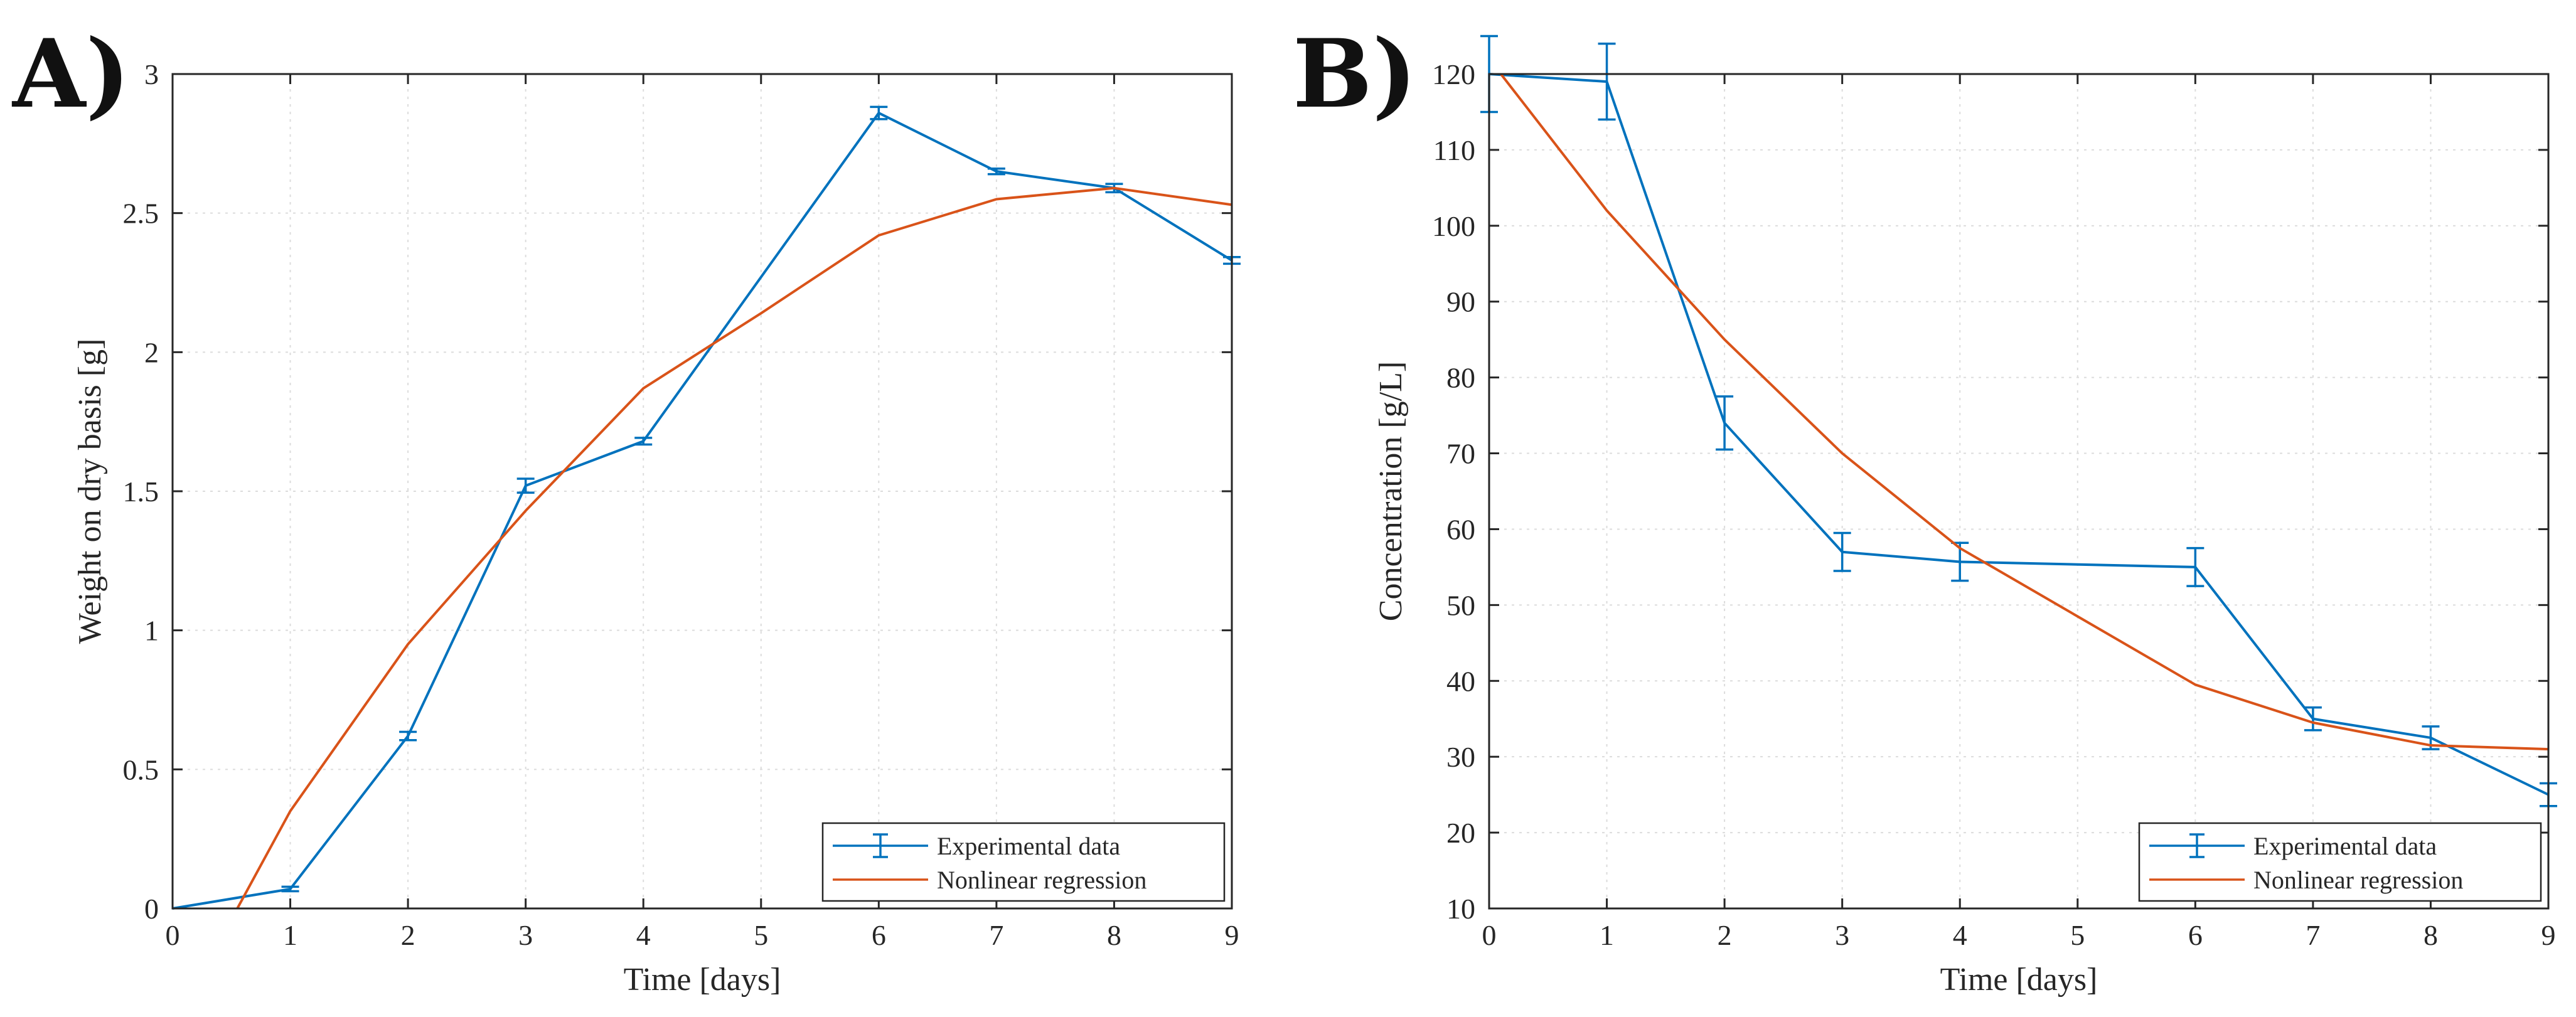 Image resolution: width=2576 pixels, height=1017 pixels. What do you see at coordinates (151, 631) in the screenshot?
I see `panel-a-y-tick-label-1: 1` at bounding box center [151, 631].